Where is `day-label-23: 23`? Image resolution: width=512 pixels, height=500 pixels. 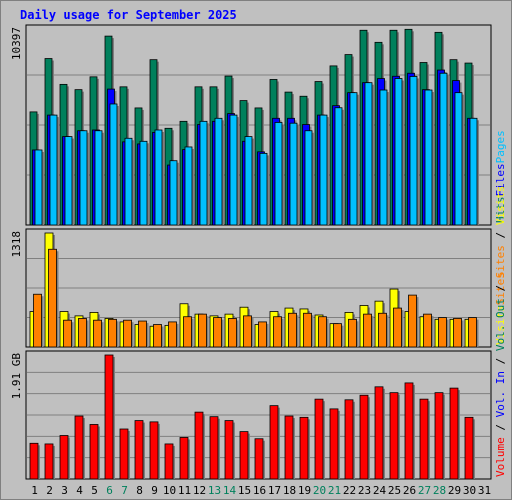 day-label-23: 23 is located at coordinates (364, 490).